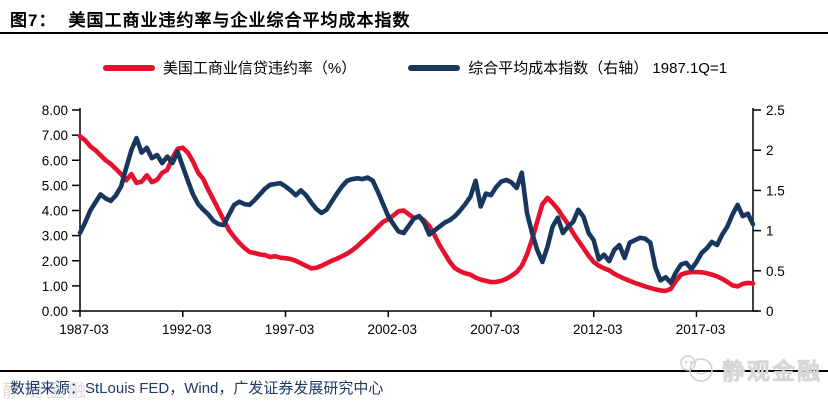 This screenshot has width=828, height=410. Describe the element at coordinates (55, 160) in the screenshot. I see `y-axis-left-tick-label: 6.00` at that location.